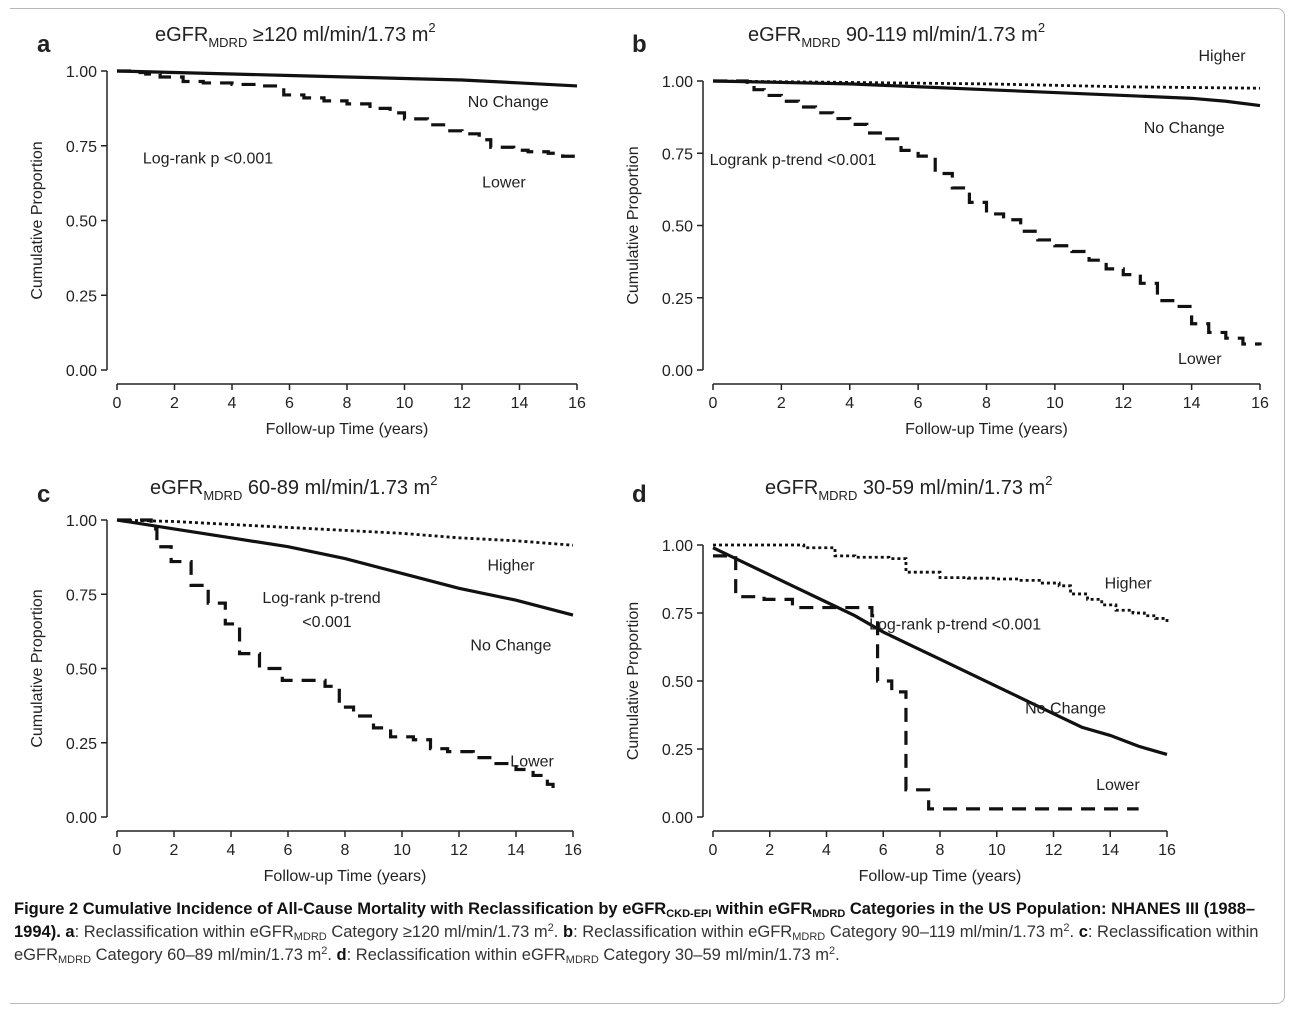 The width and height of the screenshot is (1290, 1009). What do you see at coordinates (639, 494) in the screenshot?
I see `panel-letter: d` at bounding box center [639, 494].